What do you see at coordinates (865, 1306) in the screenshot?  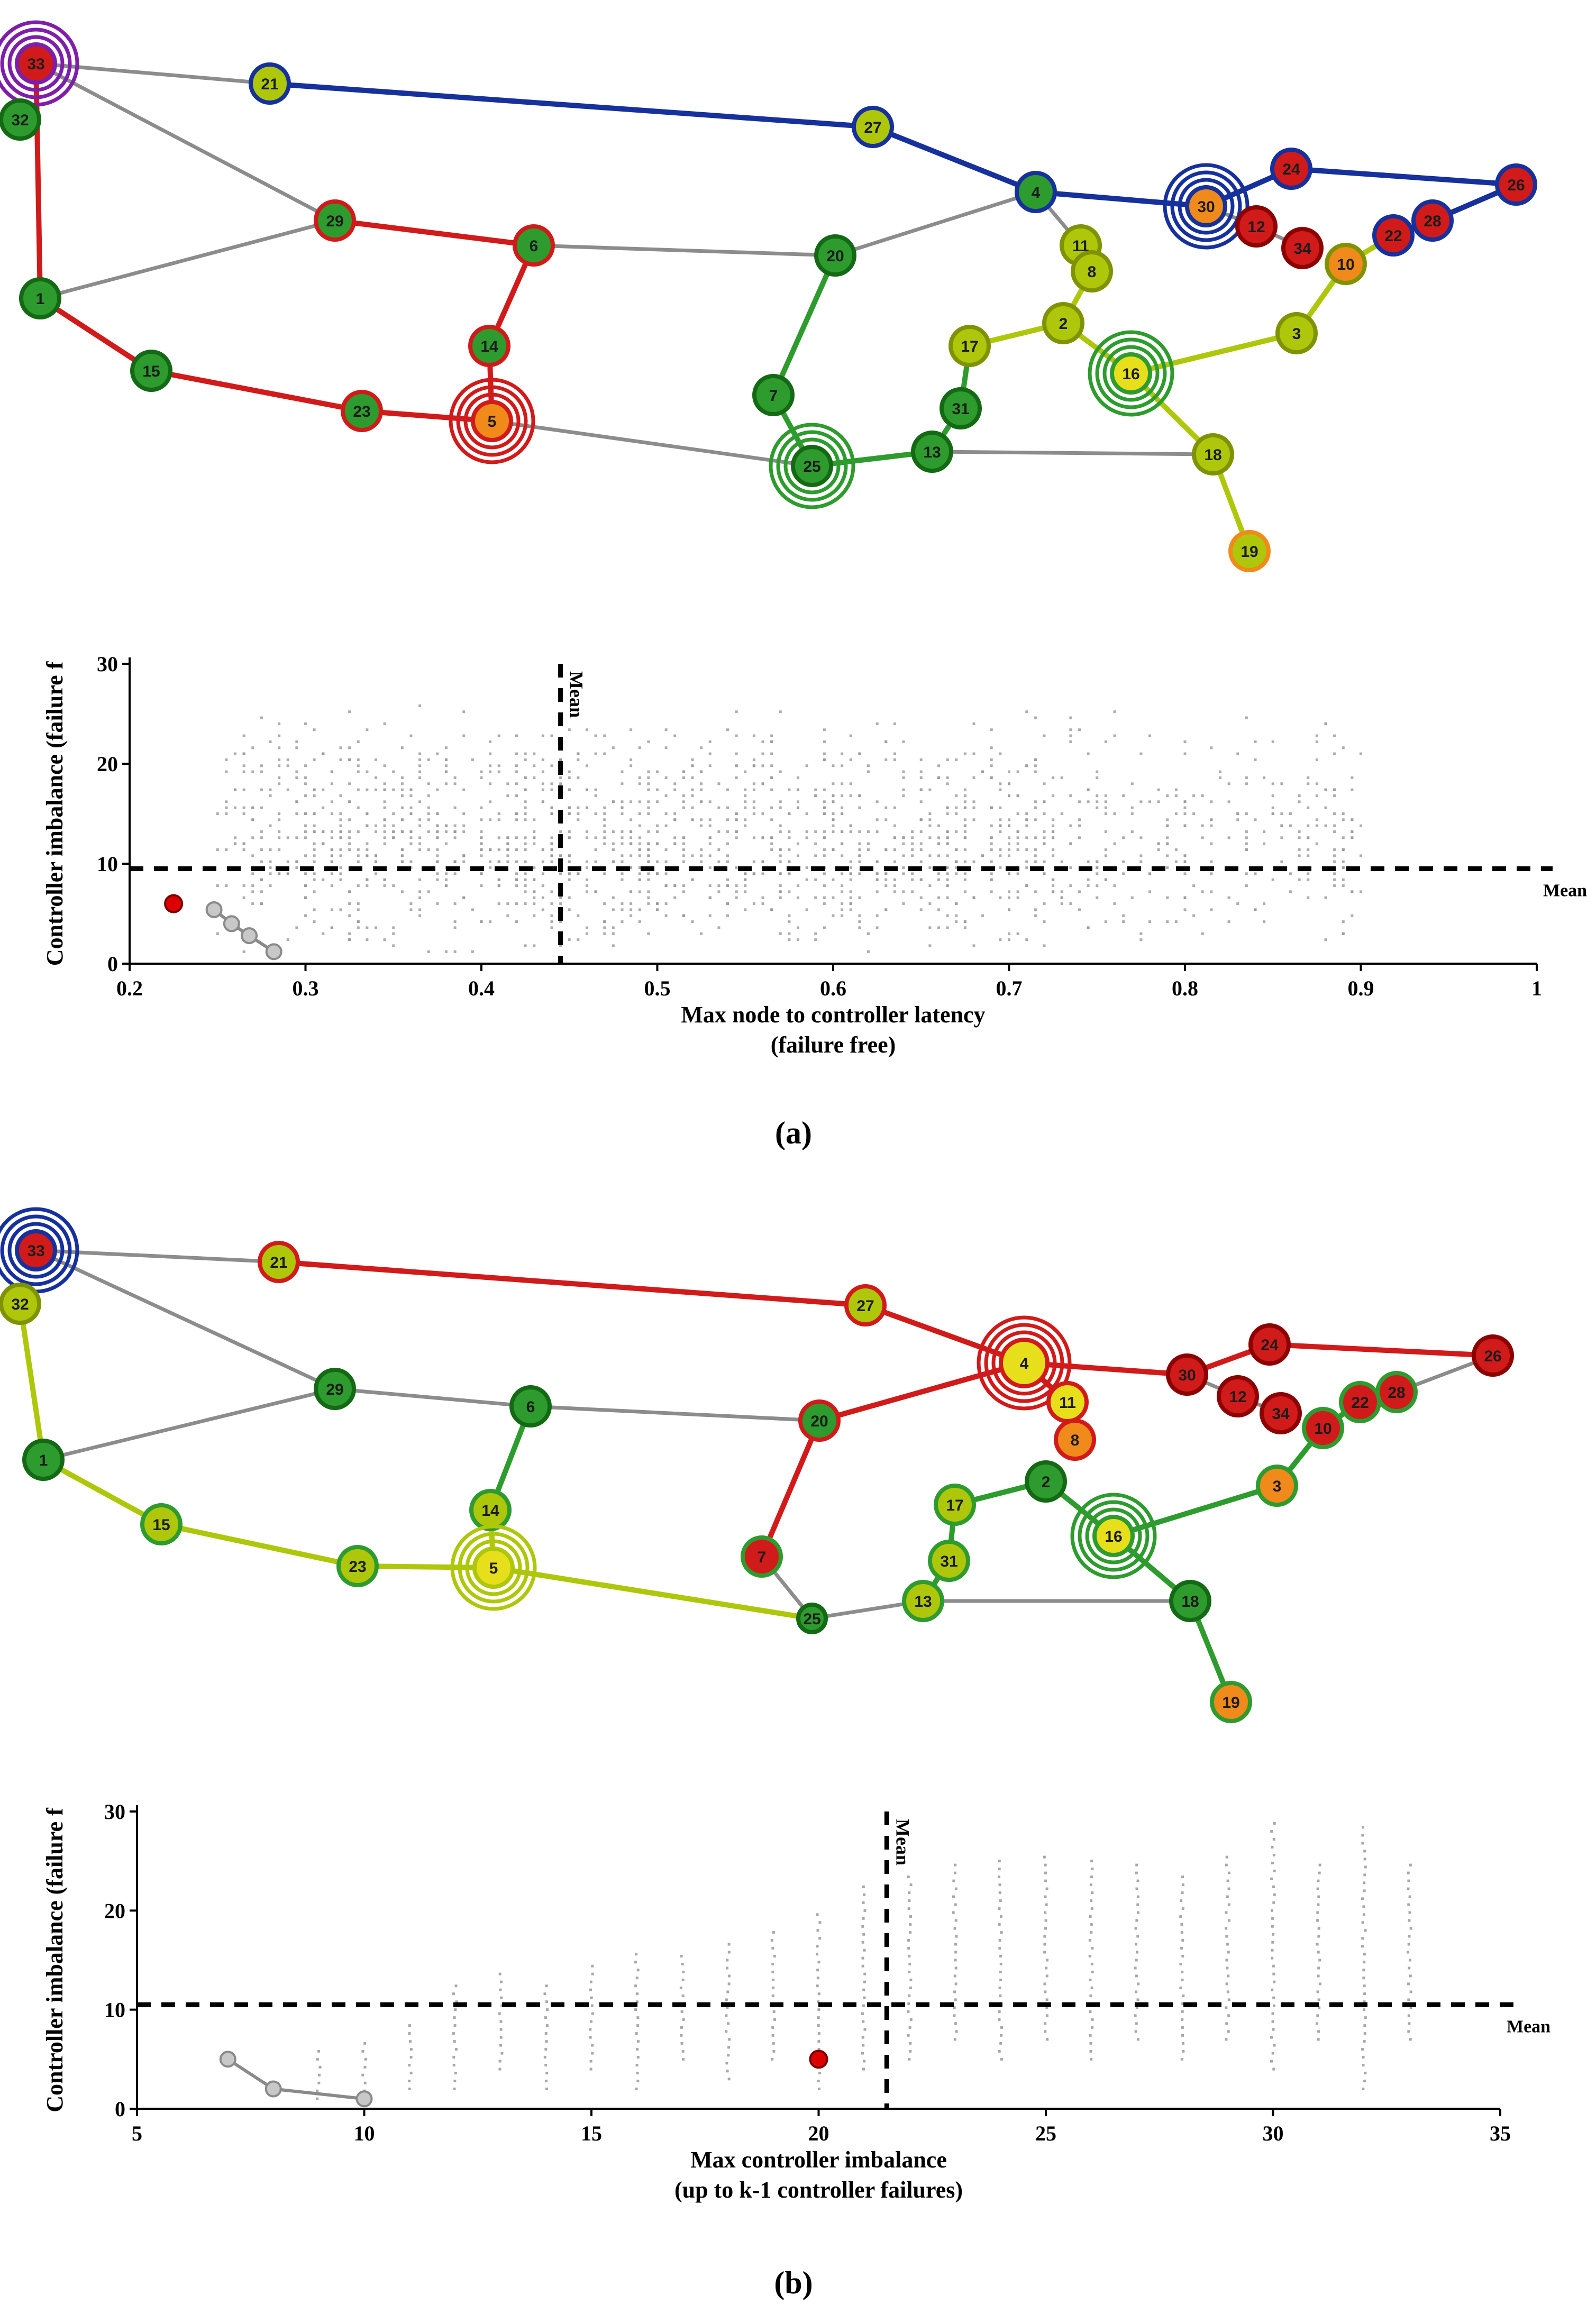 I see `graph-node-label: 27` at bounding box center [865, 1306].